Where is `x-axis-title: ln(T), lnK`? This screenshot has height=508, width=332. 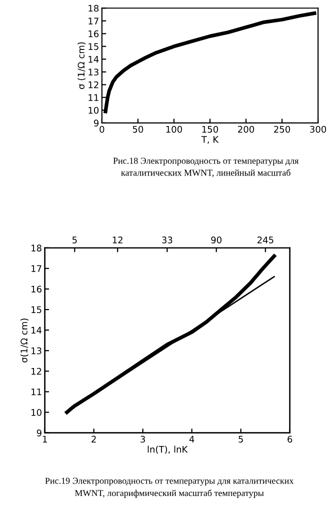
x-axis-title: ln(T), lnK is located at coordinates (168, 450).